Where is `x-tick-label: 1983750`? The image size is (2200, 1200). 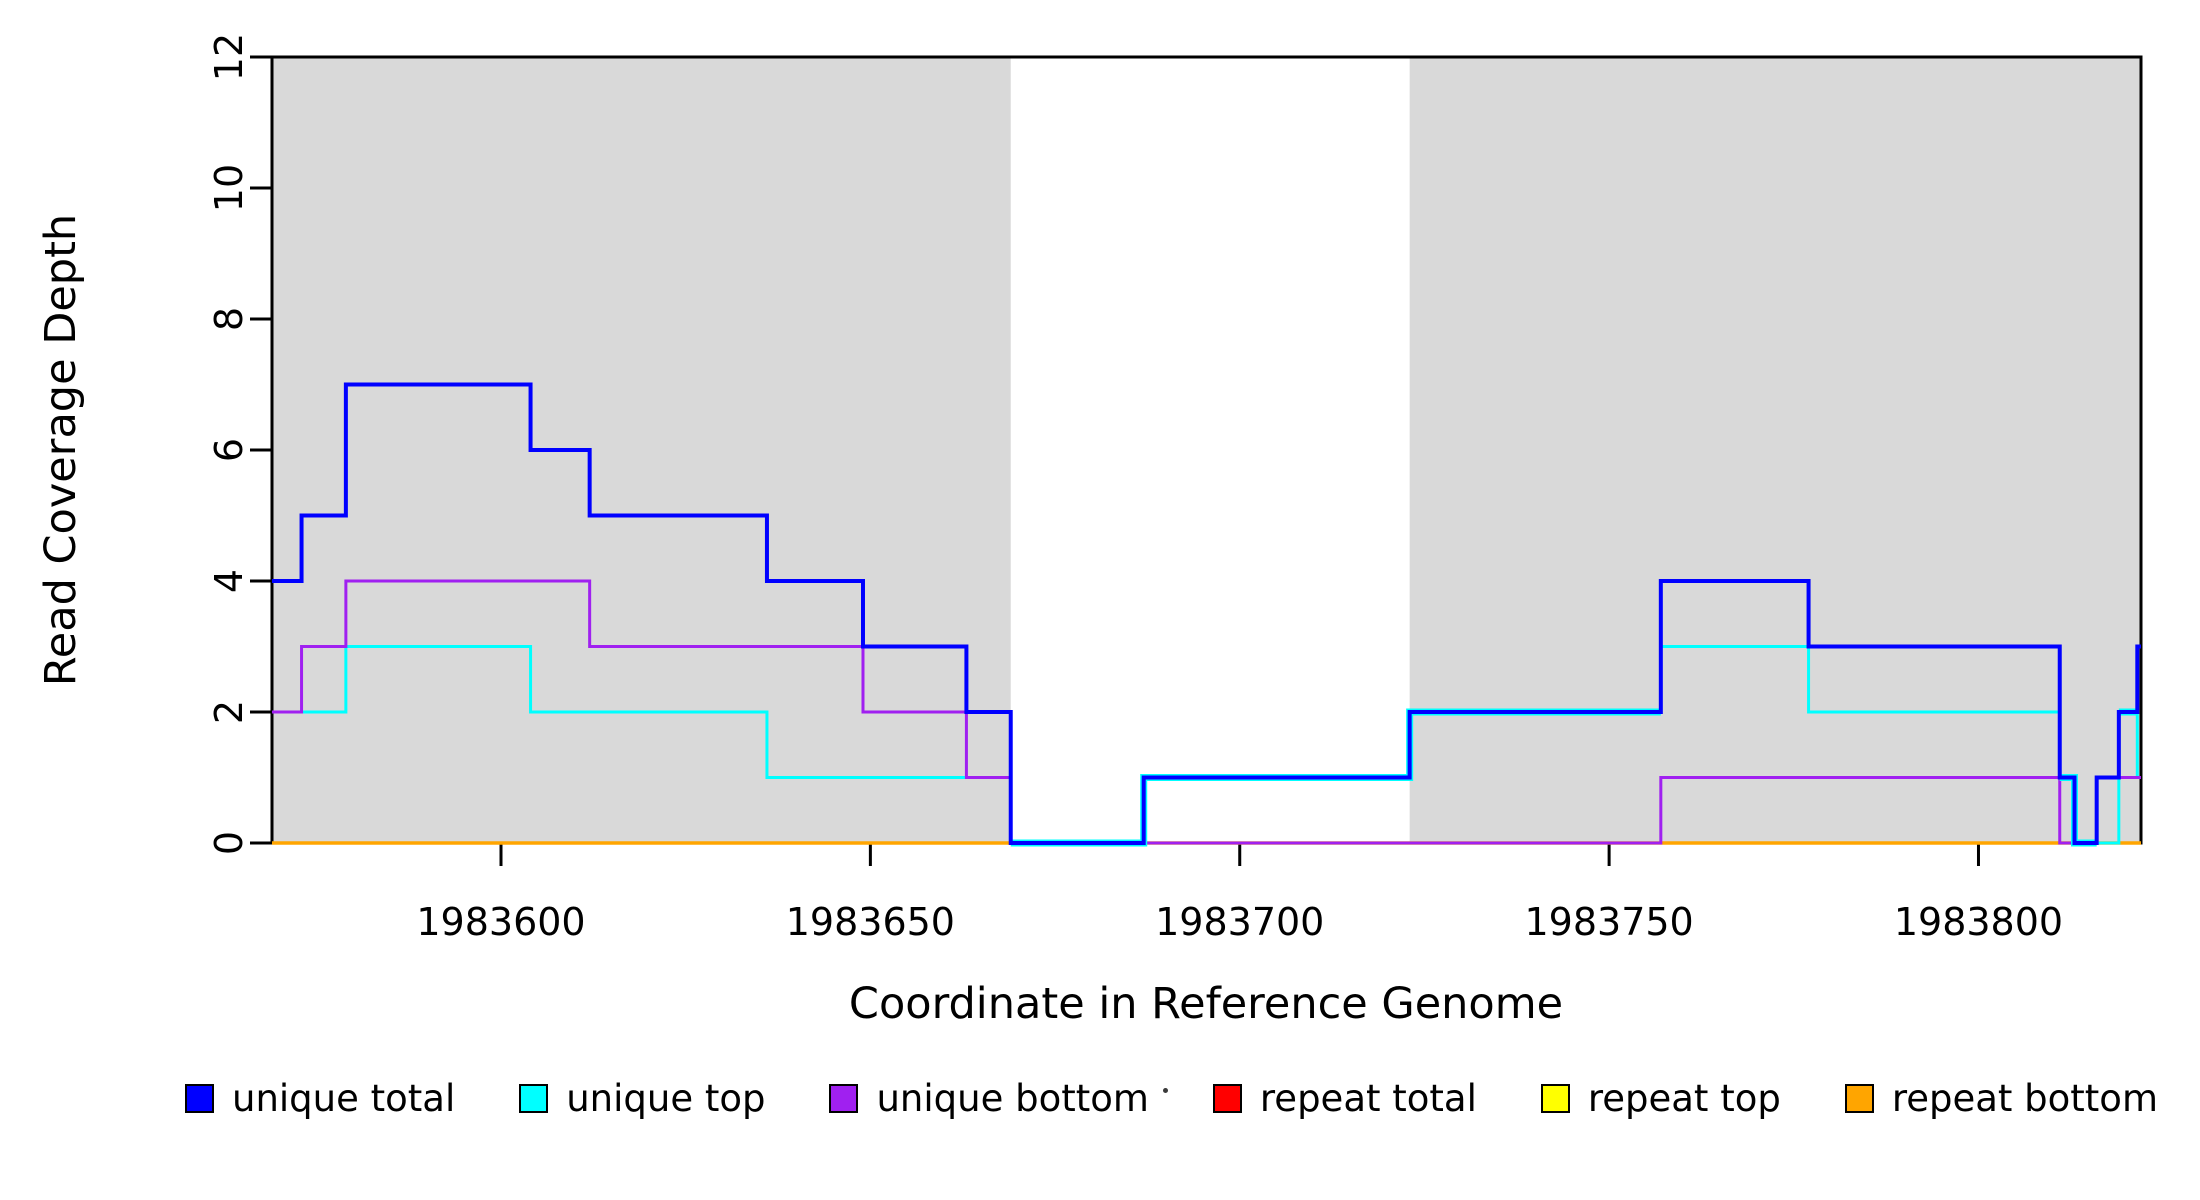 x-tick-label: 1983750 is located at coordinates (1608, 922).